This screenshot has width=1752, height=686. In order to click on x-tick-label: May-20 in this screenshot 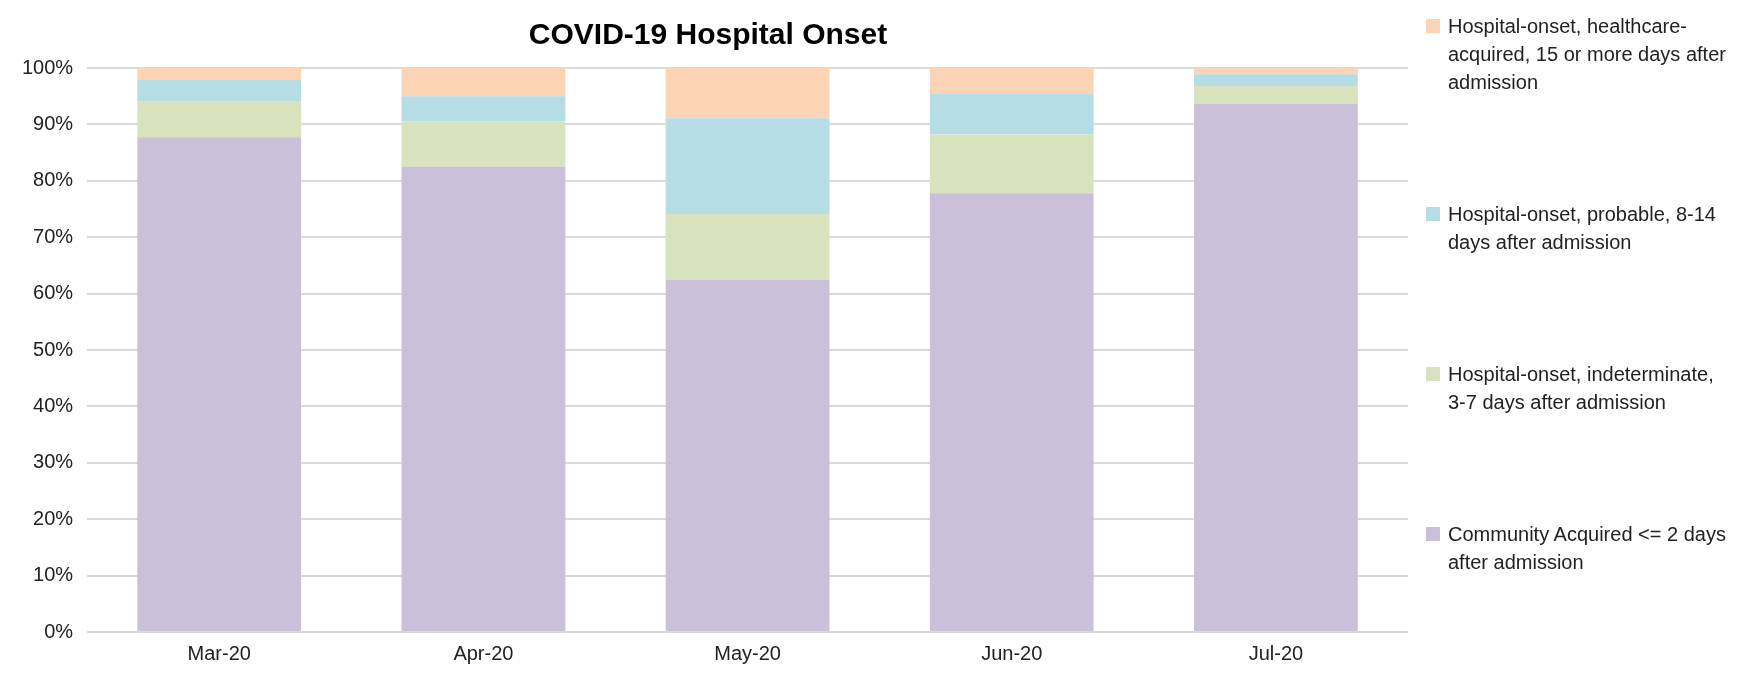, I will do `click(747, 652)`.